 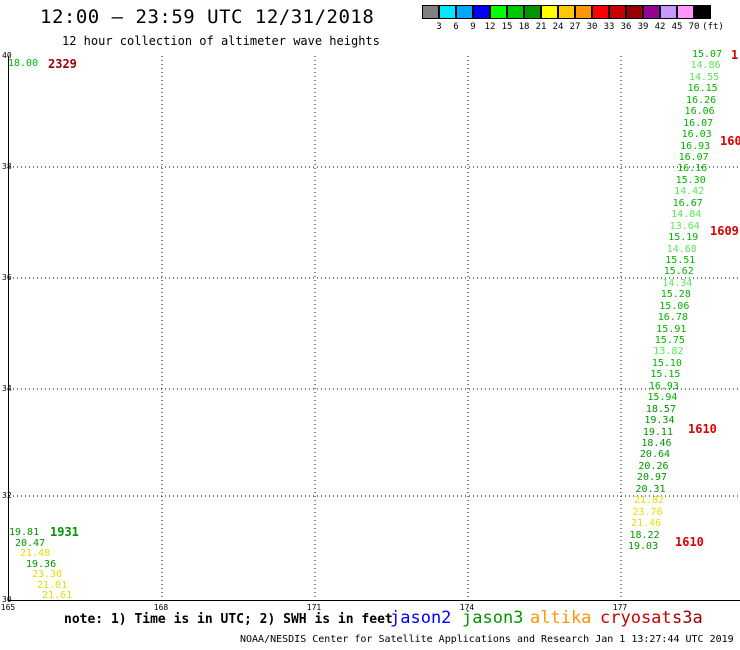 What do you see at coordinates (702, 89) in the screenshot?
I see `wave-height-value: 16.15` at bounding box center [702, 89].